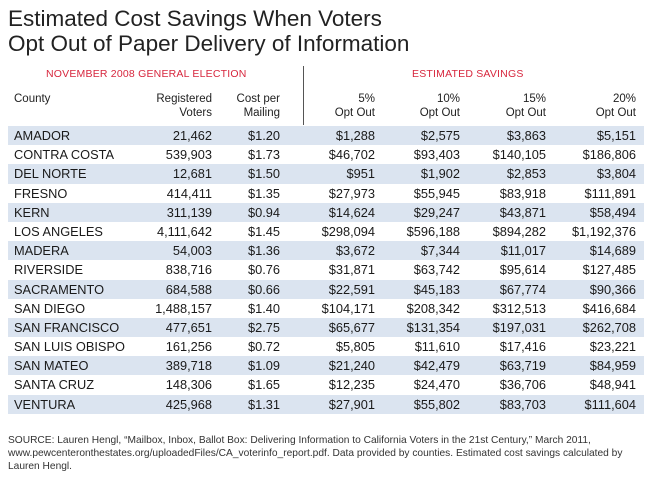 The width and height of the screenshot is (650, 487). I want to click on cell-voters: 414,411, so click(189, 193).